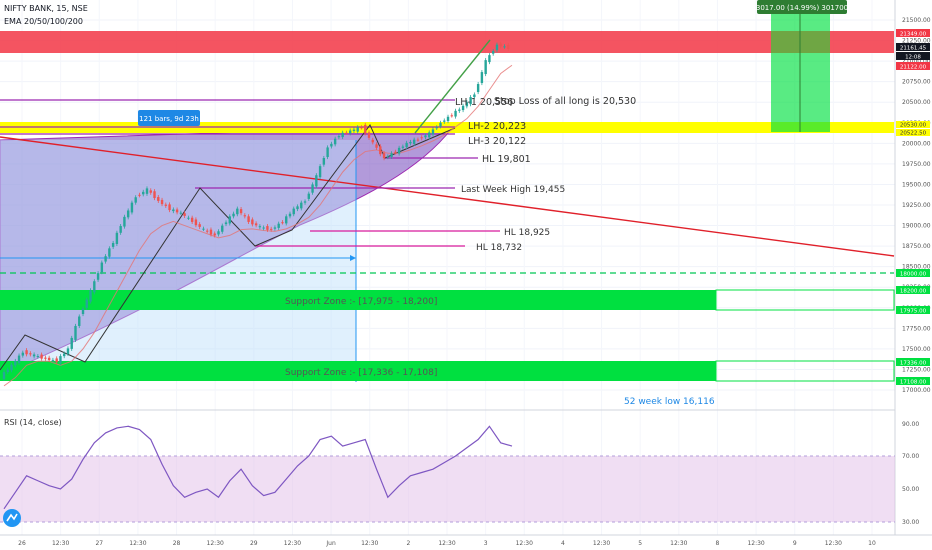 The width and height of the screenshot is (932, 550). What do you see at coordinates (447, 42) in the screenshot?
I see `resistance-zone` at bounding box center [447, 42].